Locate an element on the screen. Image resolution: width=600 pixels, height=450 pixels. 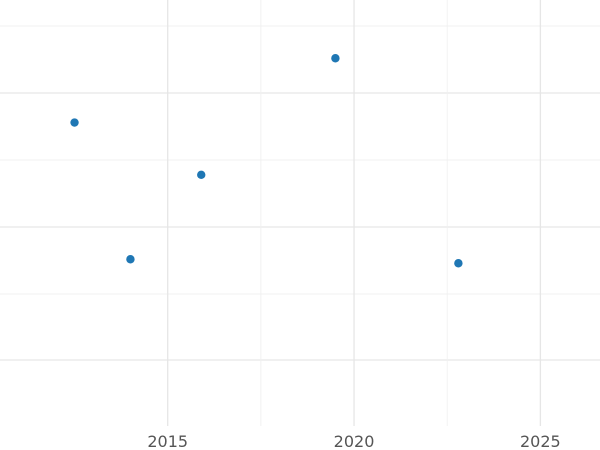
x-tick-label: 2025 is located at coordinates (540, 441).